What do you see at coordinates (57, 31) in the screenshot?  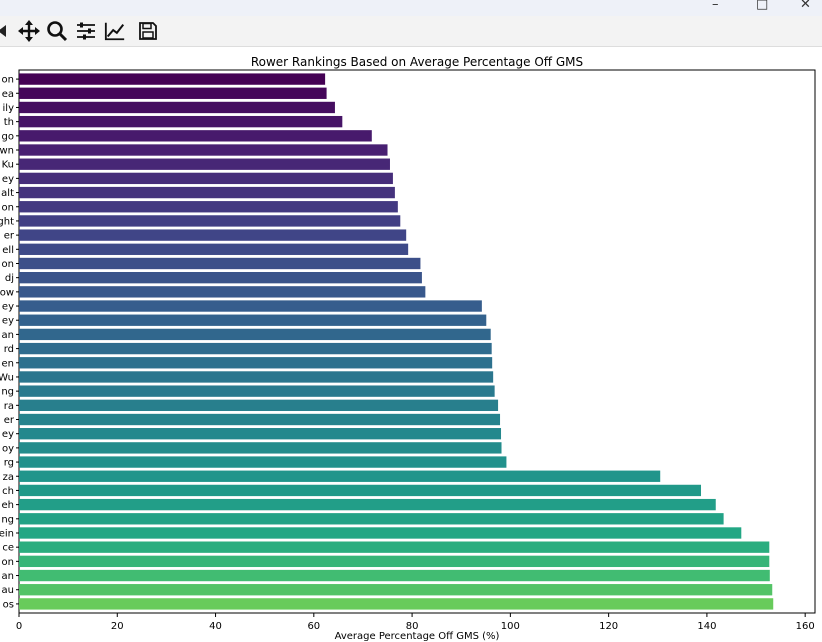 I see `zoom-icon` at bounding box center [57, 31].